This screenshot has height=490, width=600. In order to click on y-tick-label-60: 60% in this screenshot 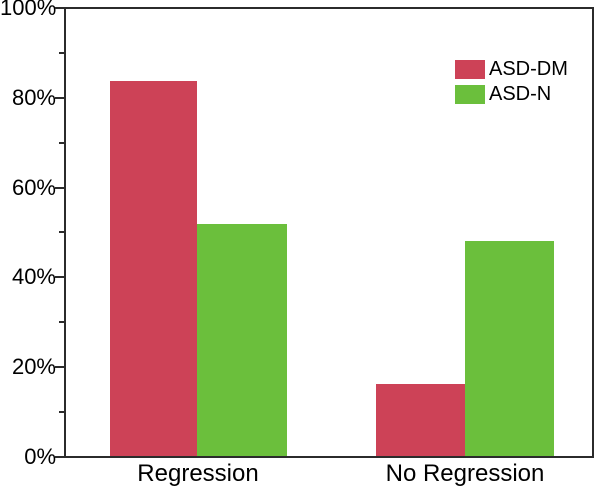, I will do `click(33, 187)`.